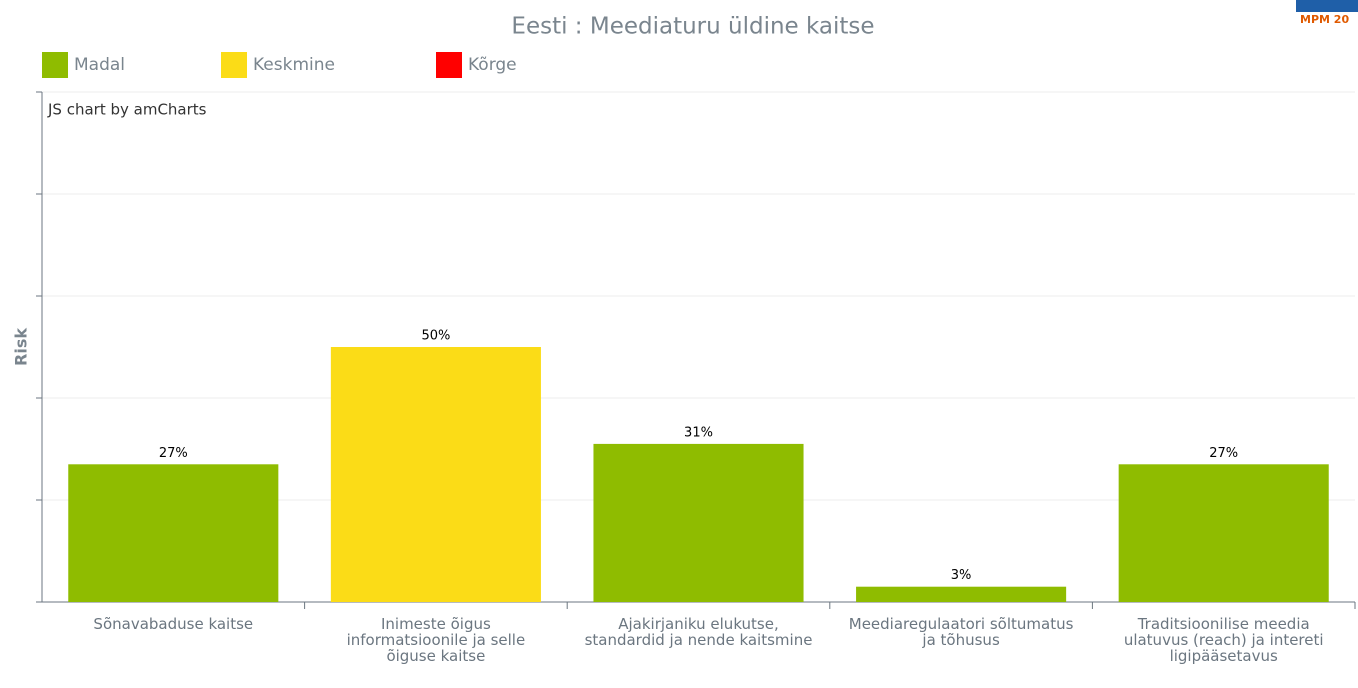 This screenshot has width=1358, height=688. What do you see at coordinates (961, 575) in the screenshot?
I see `value-label: 3%` at bounding box center [961, 575].